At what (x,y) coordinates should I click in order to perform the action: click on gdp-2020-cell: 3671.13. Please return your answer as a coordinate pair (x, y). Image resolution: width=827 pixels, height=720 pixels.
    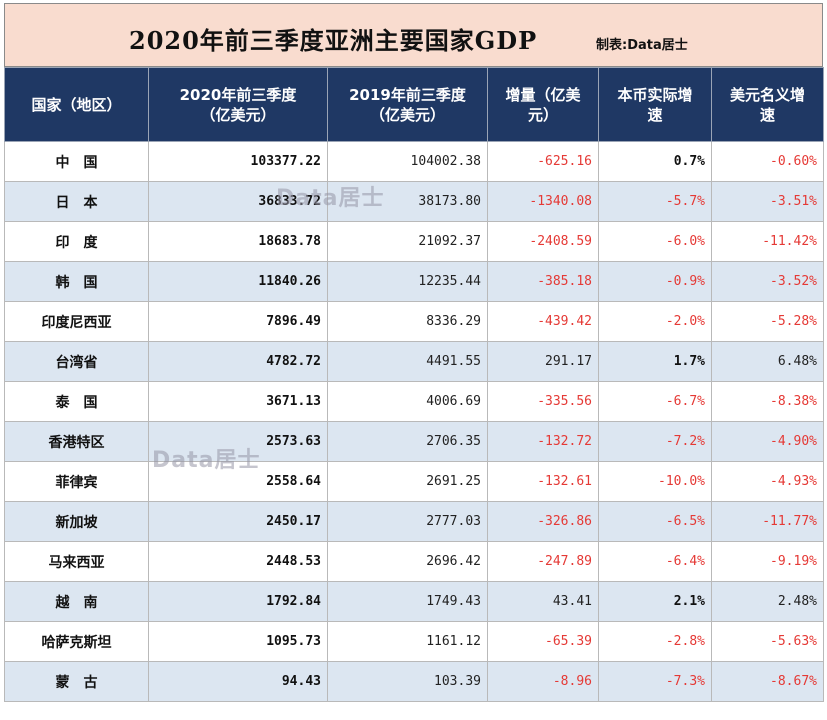
    Looking at the image, I should click on (238, 401).